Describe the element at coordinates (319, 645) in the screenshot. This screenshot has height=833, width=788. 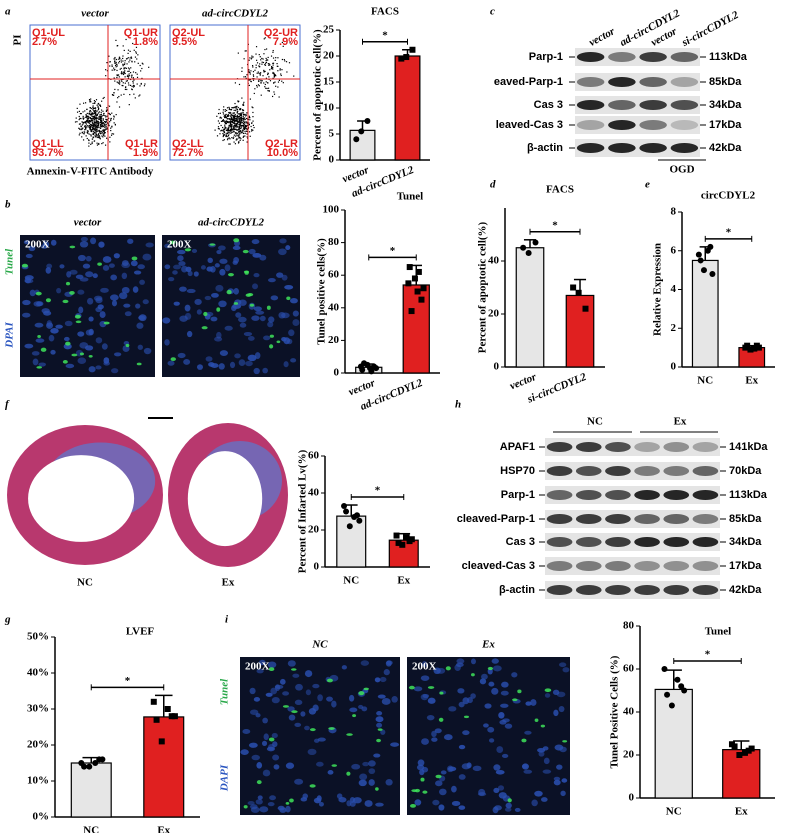
I see `image-title: NC` at that location.